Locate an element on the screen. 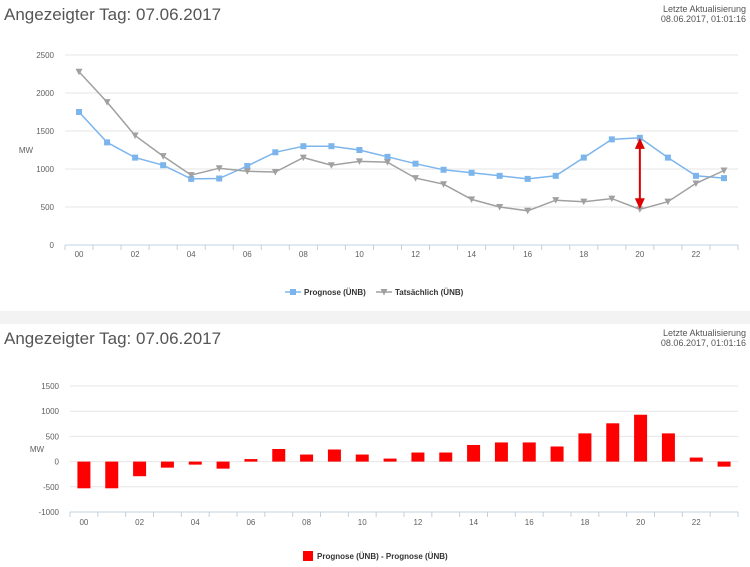  panel-title: Angezeigter Tag: 07.06.2017 is located at coordinates (113, 338).